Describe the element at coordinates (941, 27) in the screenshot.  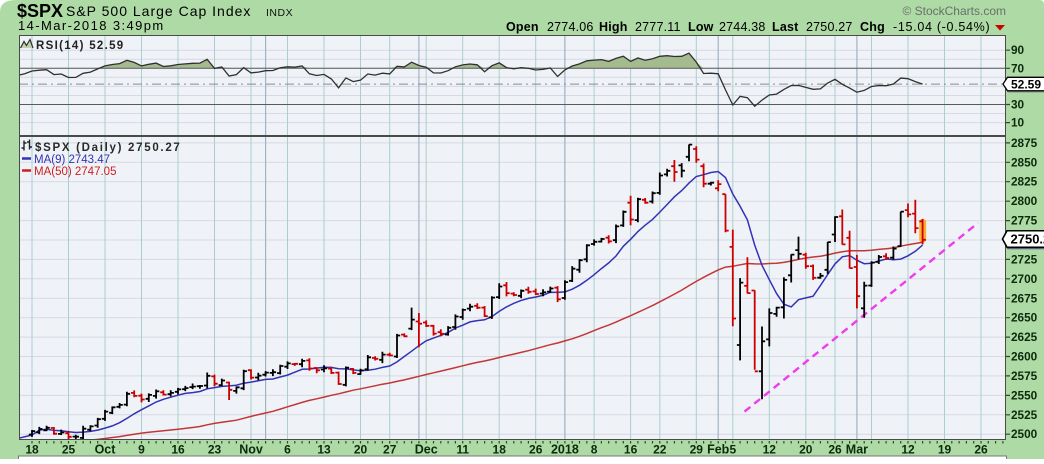
I see `svg-text: -15.04 (-0.54%)` at that location.